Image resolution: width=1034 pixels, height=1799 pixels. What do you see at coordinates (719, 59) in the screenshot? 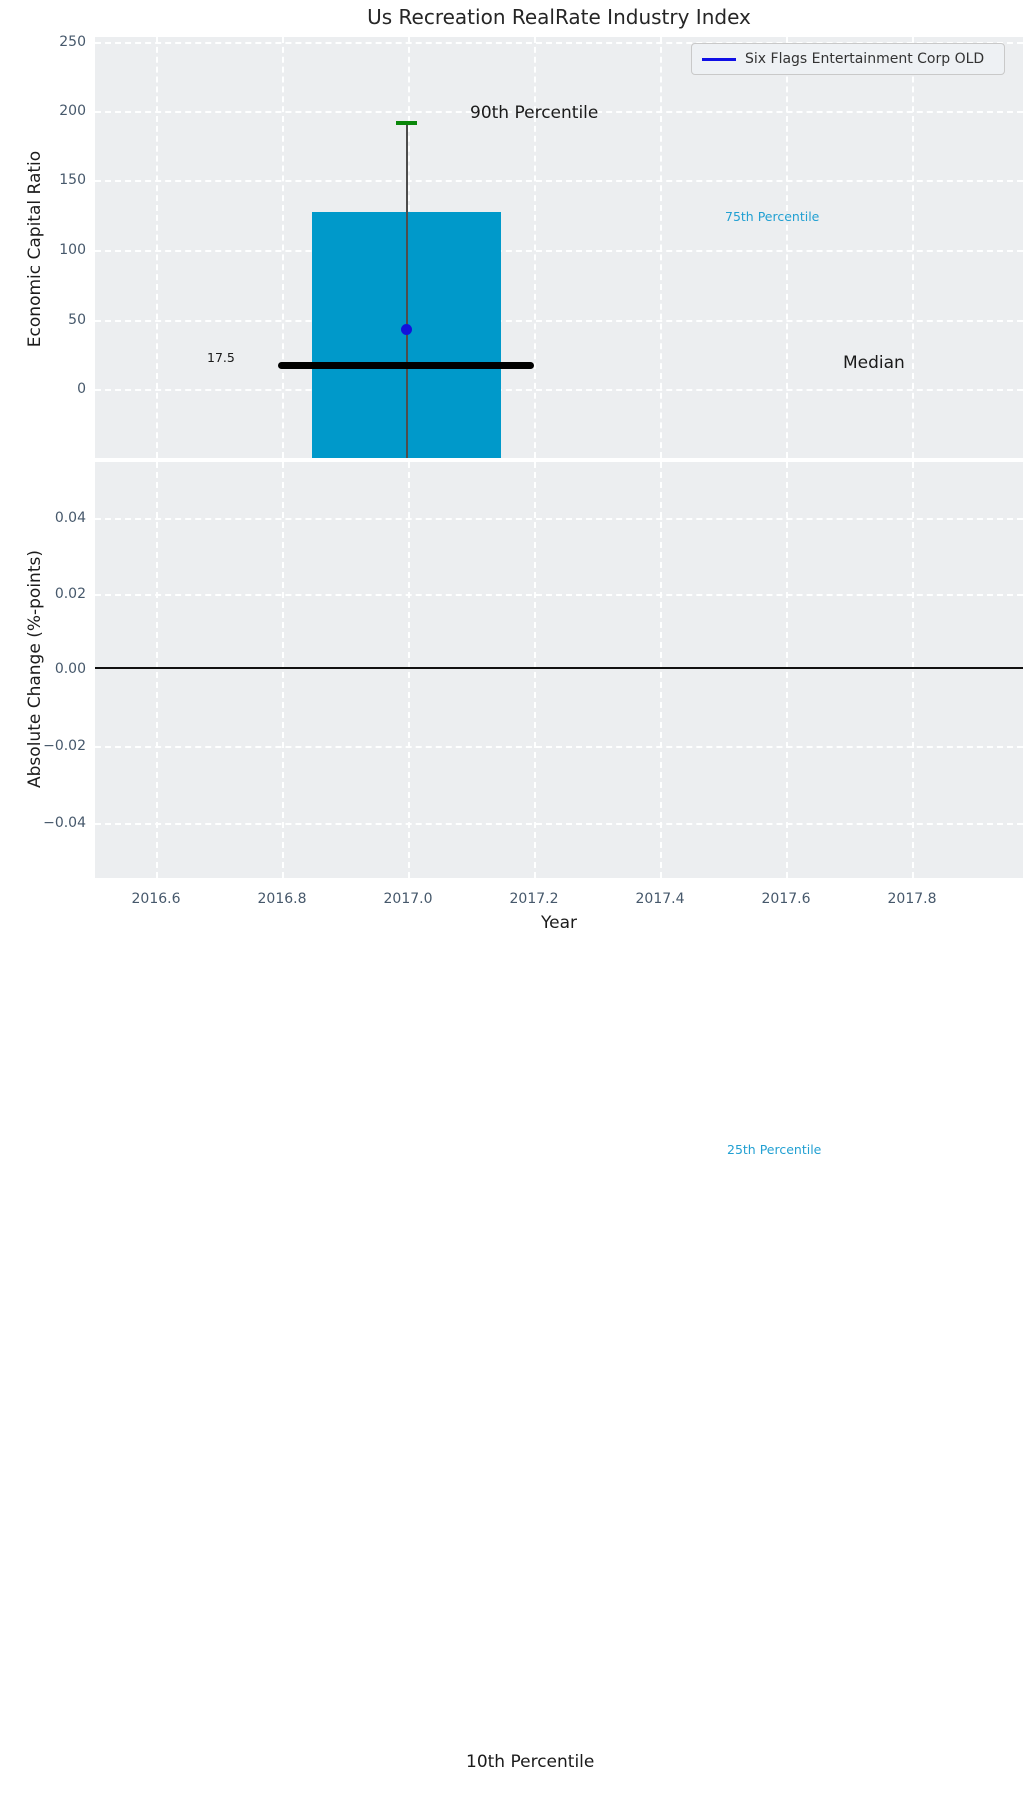
I see `legend-line-swatch` at bounding box center [719, 59].